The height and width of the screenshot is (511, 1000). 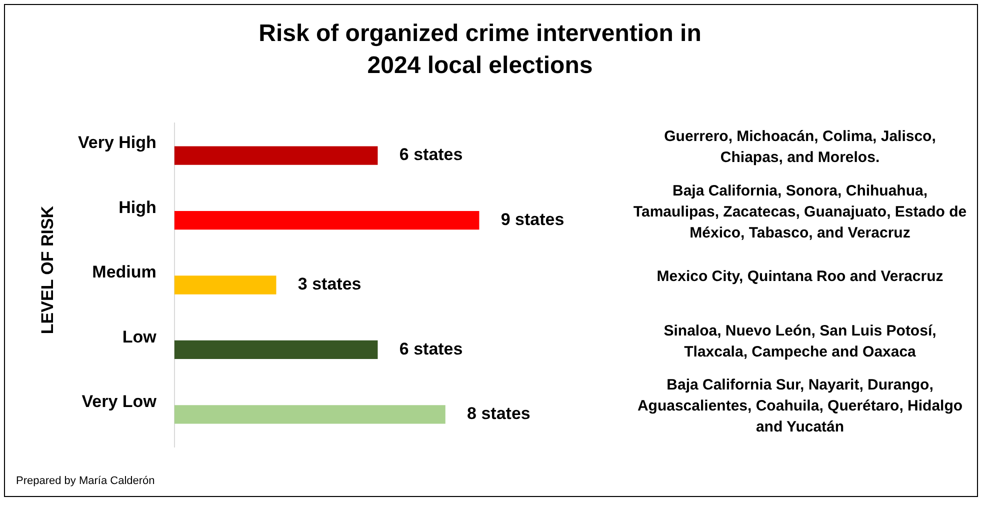 What do you see at coordinates (532, 219) in the screenshot?
I see `data-label: 9 states` at bounding box center [532, 219].